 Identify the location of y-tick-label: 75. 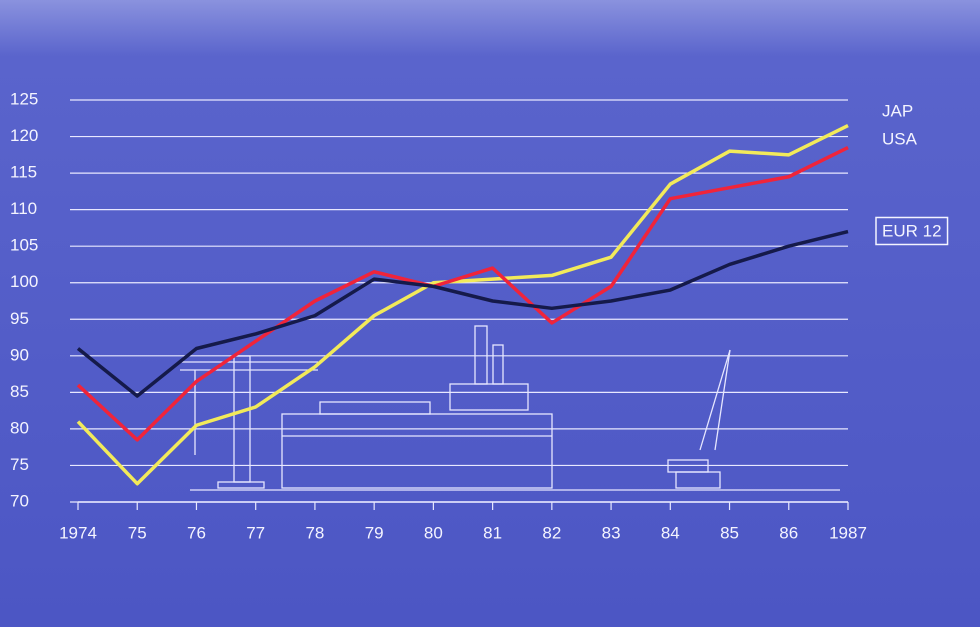
(19, 464).